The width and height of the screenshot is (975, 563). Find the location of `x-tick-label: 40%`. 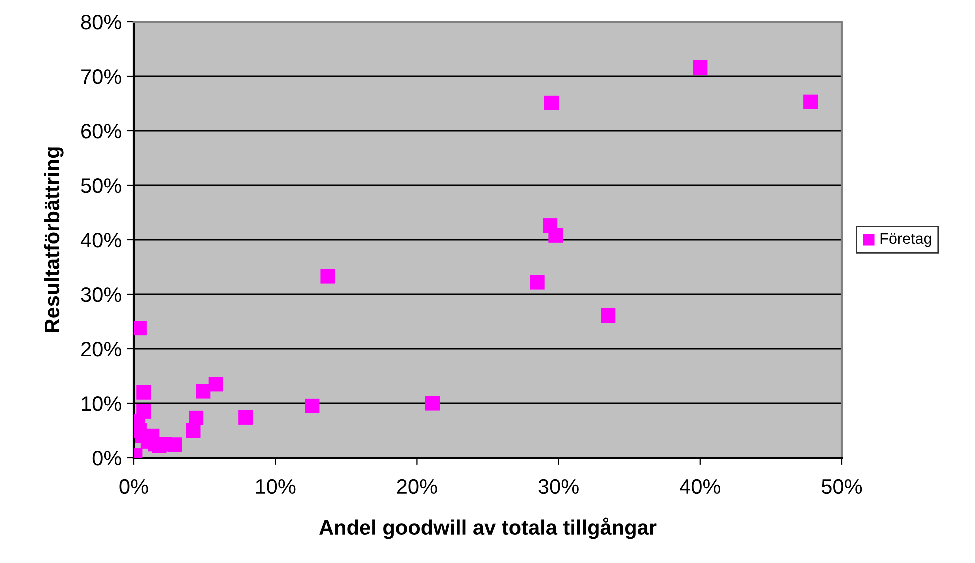

x-tick-label: 40% is located at coordinates (700, 486).